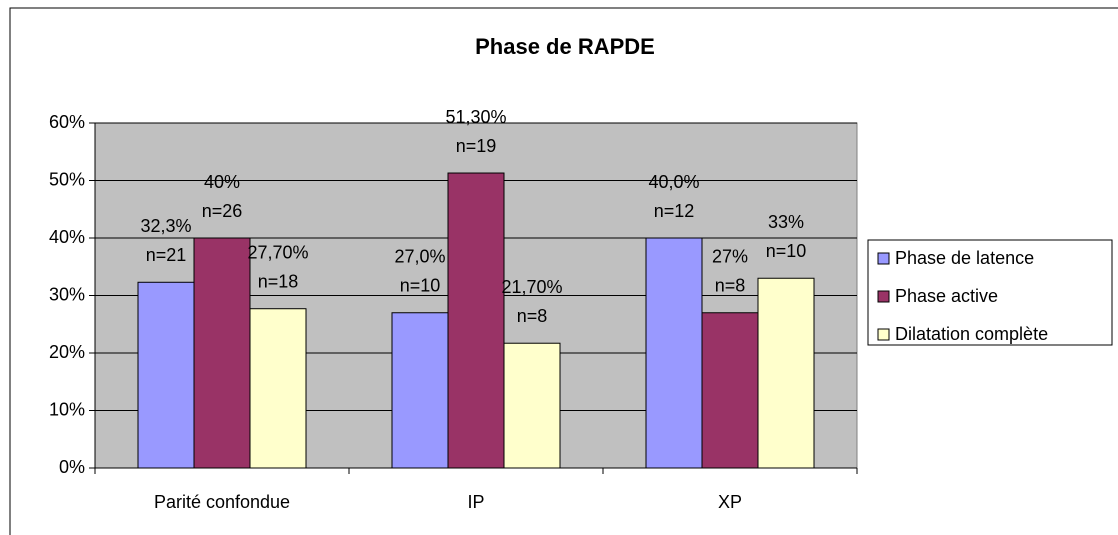 The width and height of the screenshot is (1118, 535). What do you see at coordinates (673, 182) in the screenshot?
I see `data-label: 40,0%` at bounding box center [673, 182].